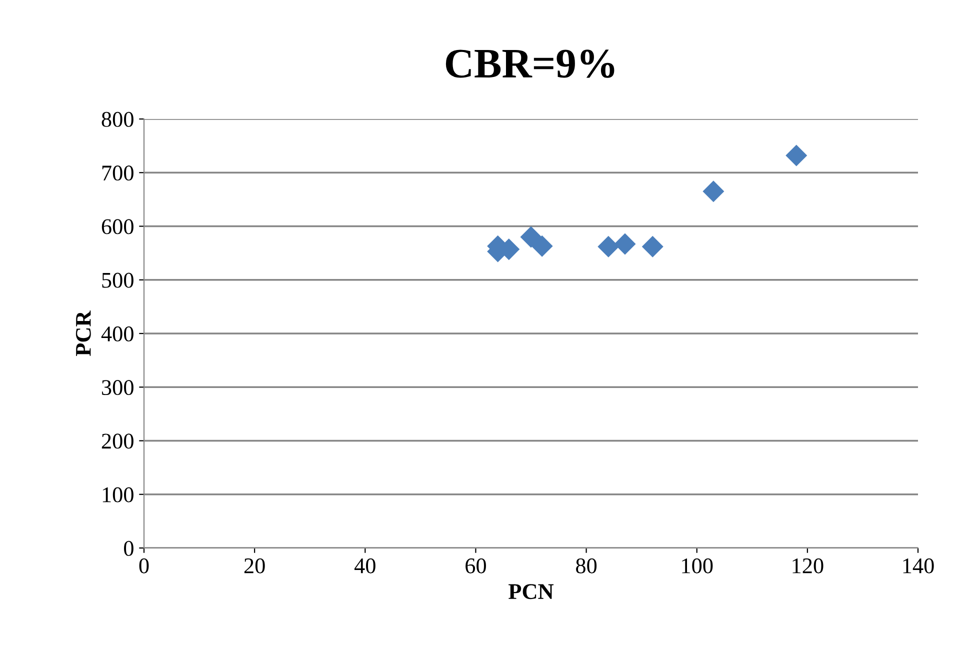 This screenshot has width=956, height=659. I want to click on y-tick-label: 300, so click(118, 388).